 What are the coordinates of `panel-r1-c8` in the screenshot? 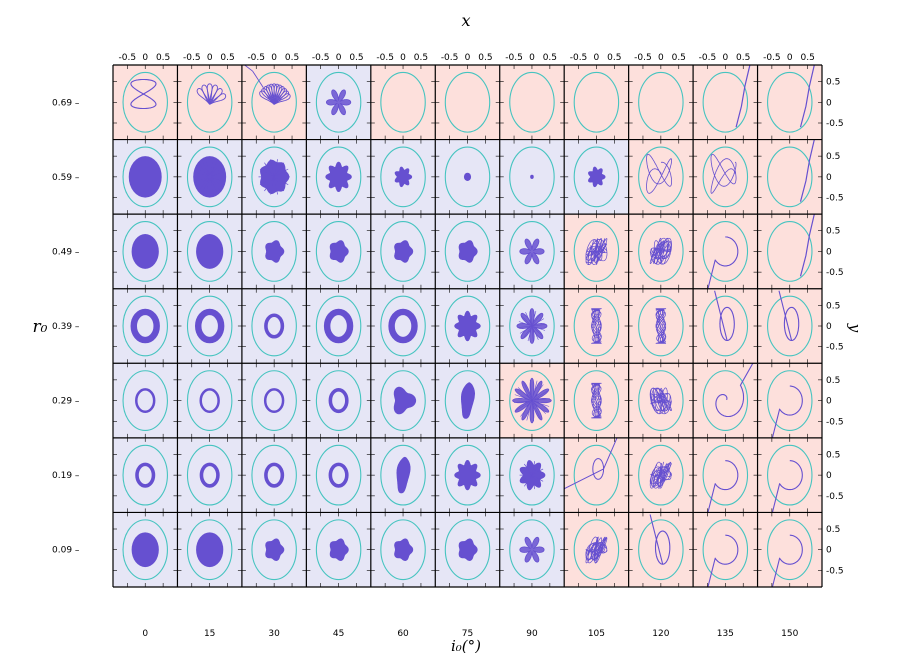 It's located at (661, 177).